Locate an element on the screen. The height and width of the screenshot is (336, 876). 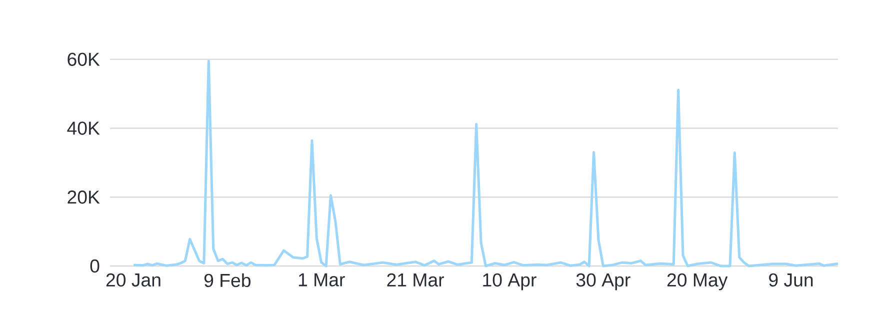
x-tick-label: 30 Apr is located at coordinates (603, 281).